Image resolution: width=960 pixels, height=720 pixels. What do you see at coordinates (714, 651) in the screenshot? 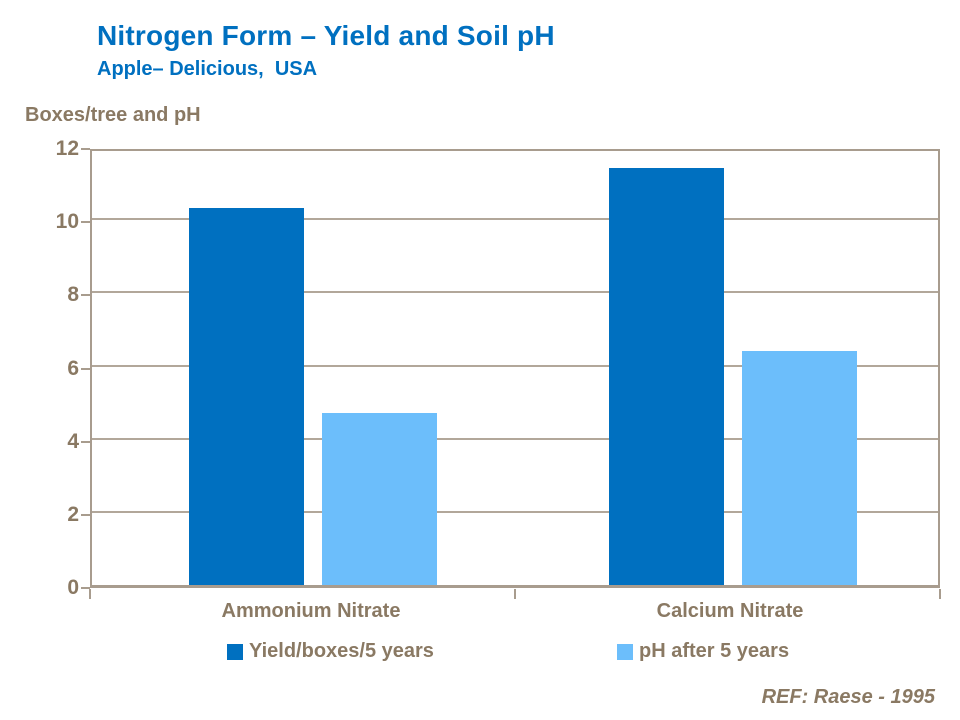
I see `legend-label-ph: pH after 5 years` at bounding box center [714, 651].